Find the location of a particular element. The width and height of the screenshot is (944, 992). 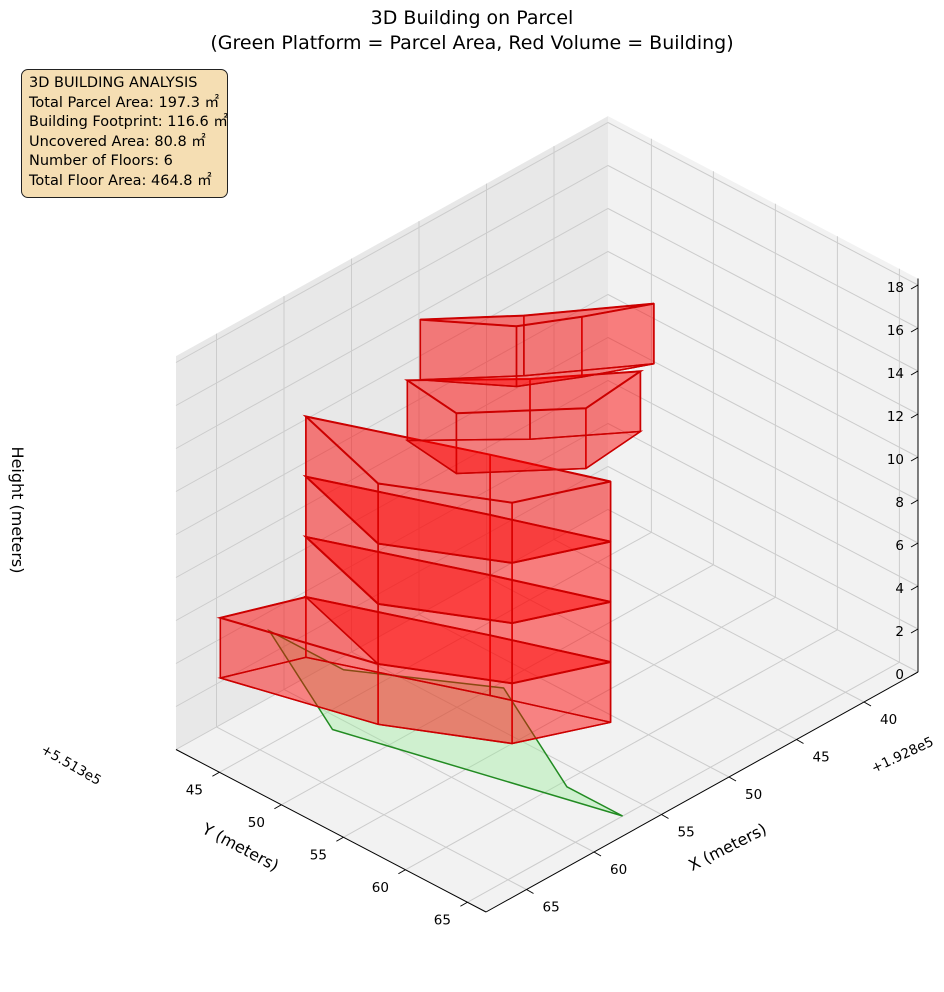

y-tick-label: 55 is located at coordinates (318, 855).